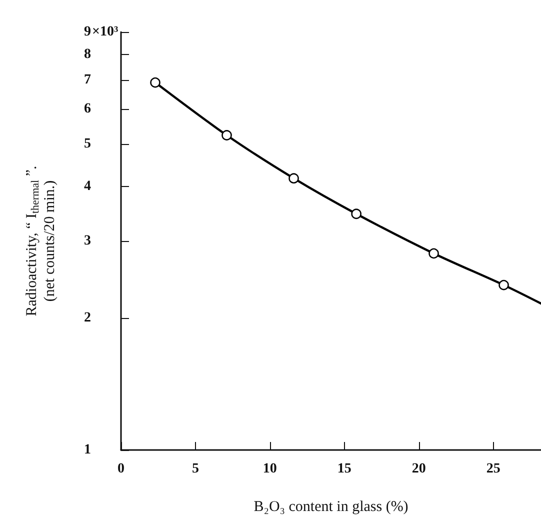 This screenshot has height=529, width=541. I want to click on y-tick-label: 5, so click(87, 144).